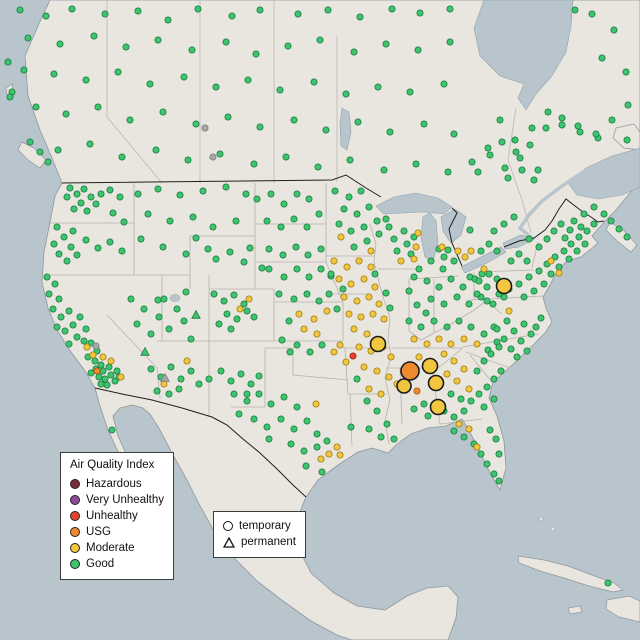  Describe the element at coordinates (378, 344) in the screenshot. I see `temporary-monitor-moderate` at that location.